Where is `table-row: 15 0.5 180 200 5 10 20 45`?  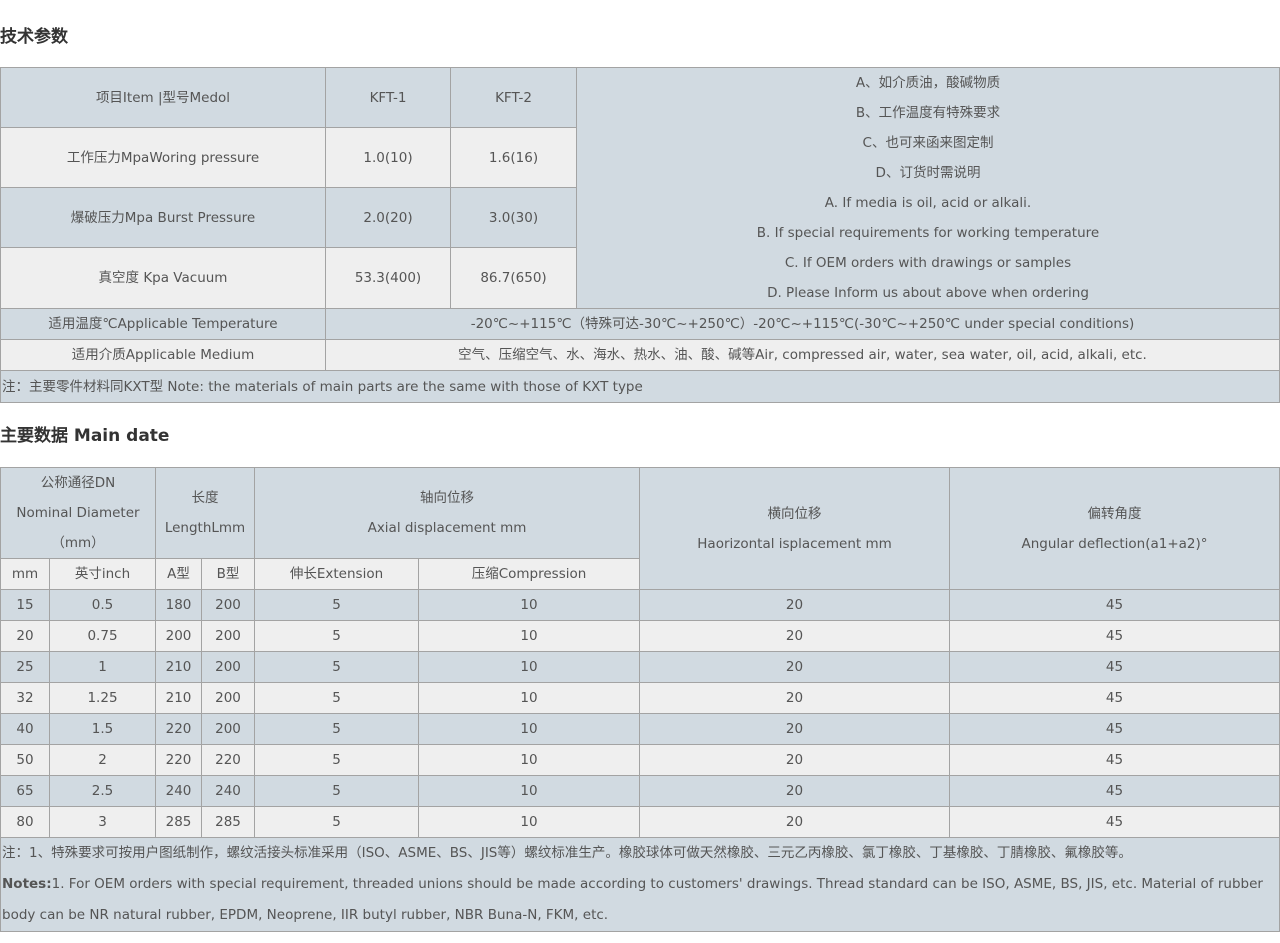
table-row: 15 0.5 180 200 5 10 20 45 is located at coordinates (640, 605).